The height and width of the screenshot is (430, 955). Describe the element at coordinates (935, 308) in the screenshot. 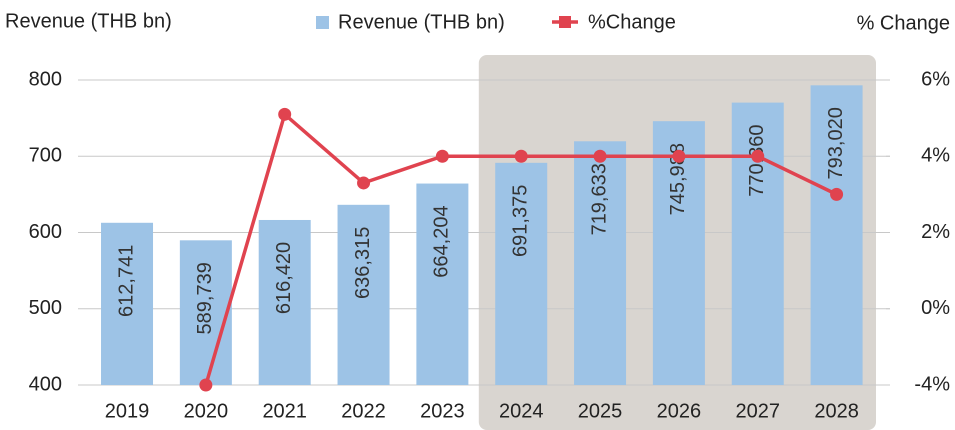

I see `y2-tick-label: 0%` at that location.